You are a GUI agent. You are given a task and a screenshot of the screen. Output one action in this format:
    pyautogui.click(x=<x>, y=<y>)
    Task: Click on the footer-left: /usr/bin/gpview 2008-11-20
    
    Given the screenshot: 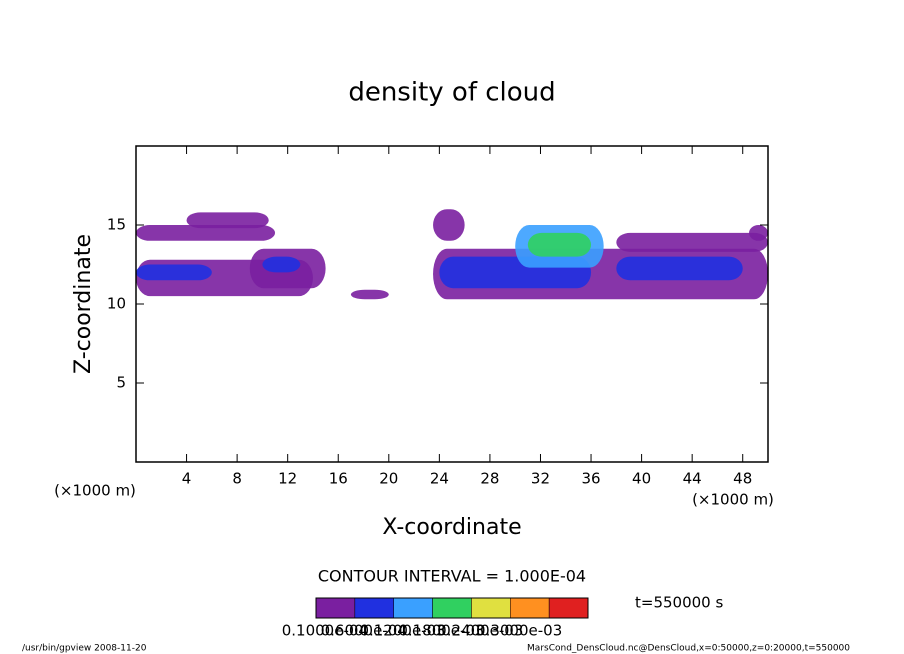 What is the action you would take?
    pyautogui.click(x=84, y=649)
    